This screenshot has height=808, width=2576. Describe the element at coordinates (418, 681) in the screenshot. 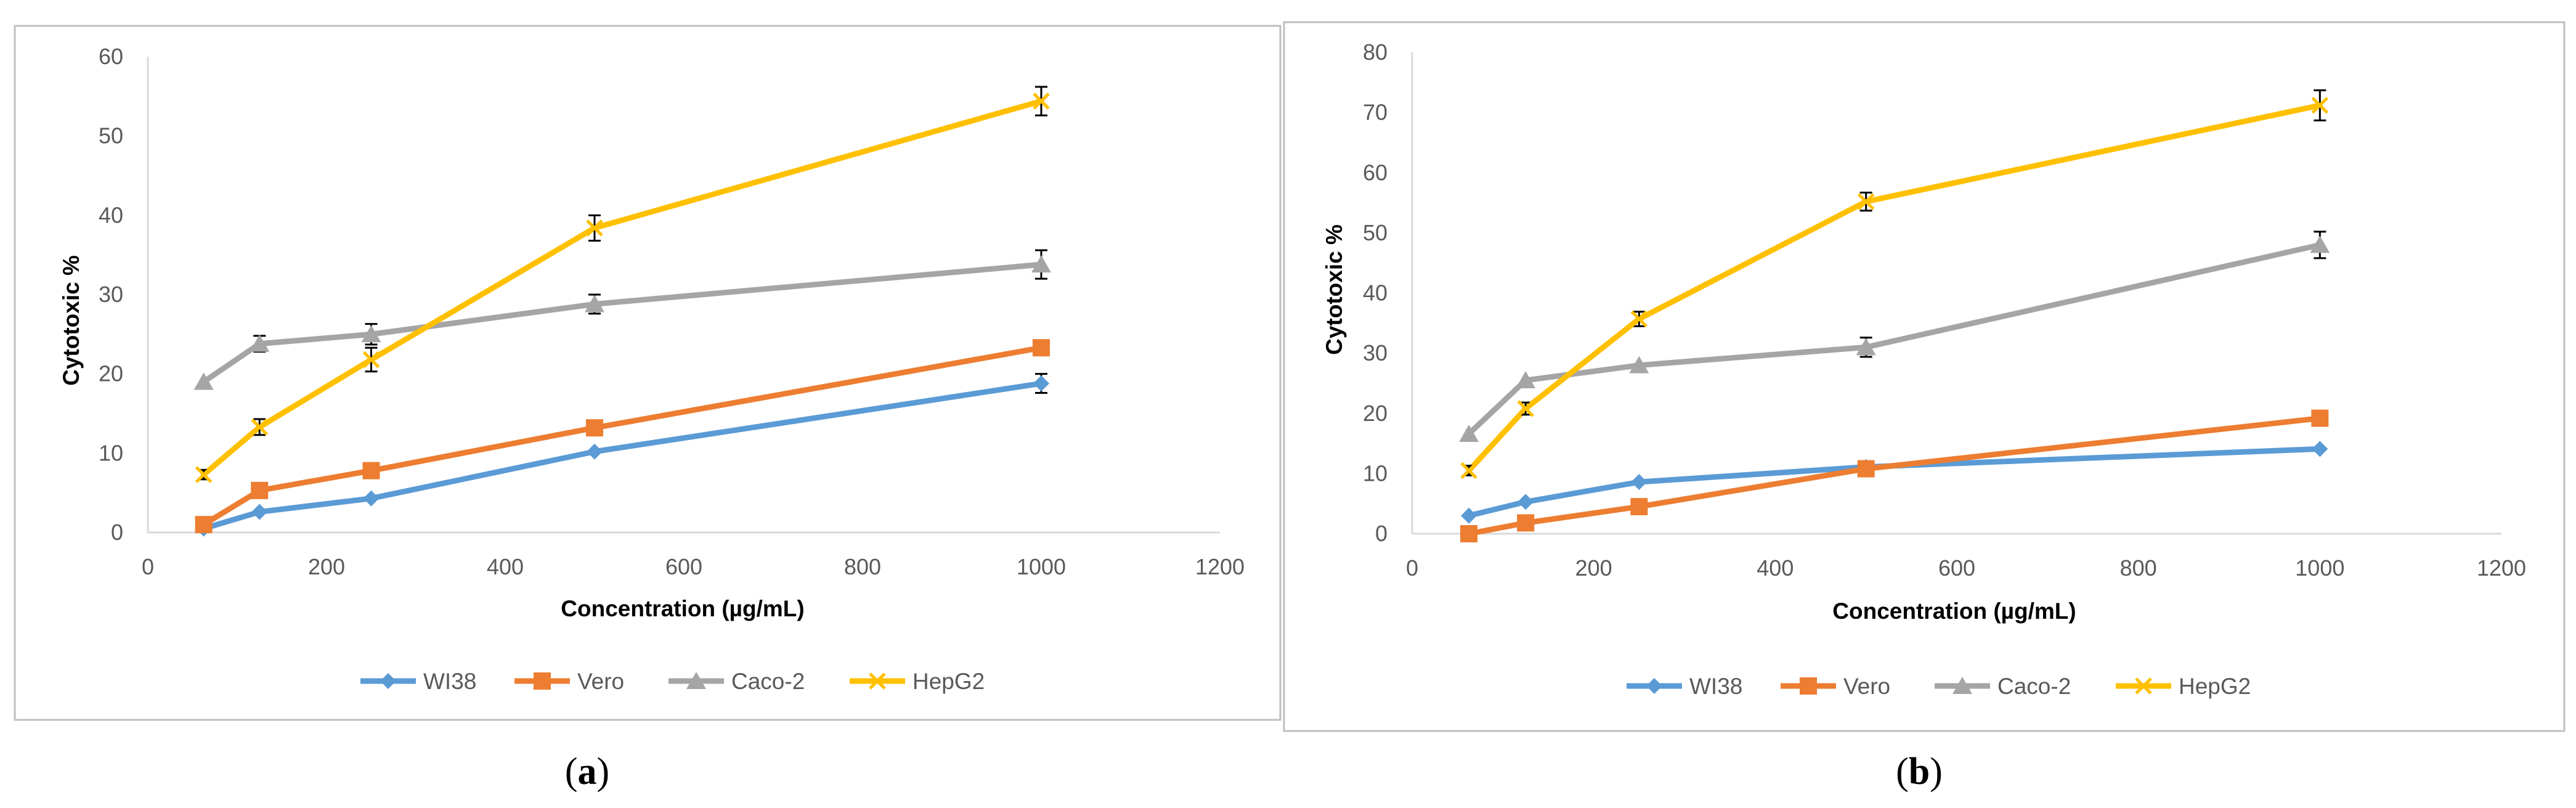

I see `panel-a-legend-item-wi38: WI38` at that location.